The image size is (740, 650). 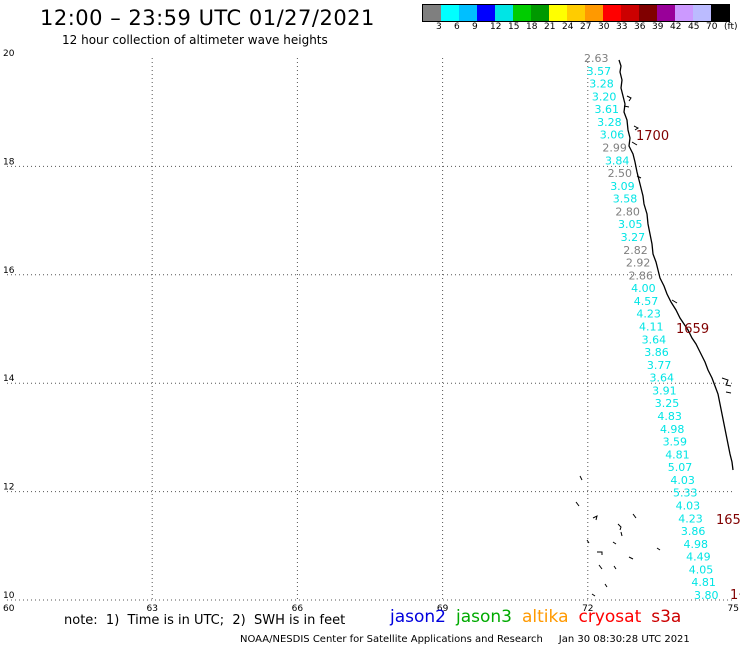 I want to click on wave-height-value: 5.07, so click(x=680, y=467).